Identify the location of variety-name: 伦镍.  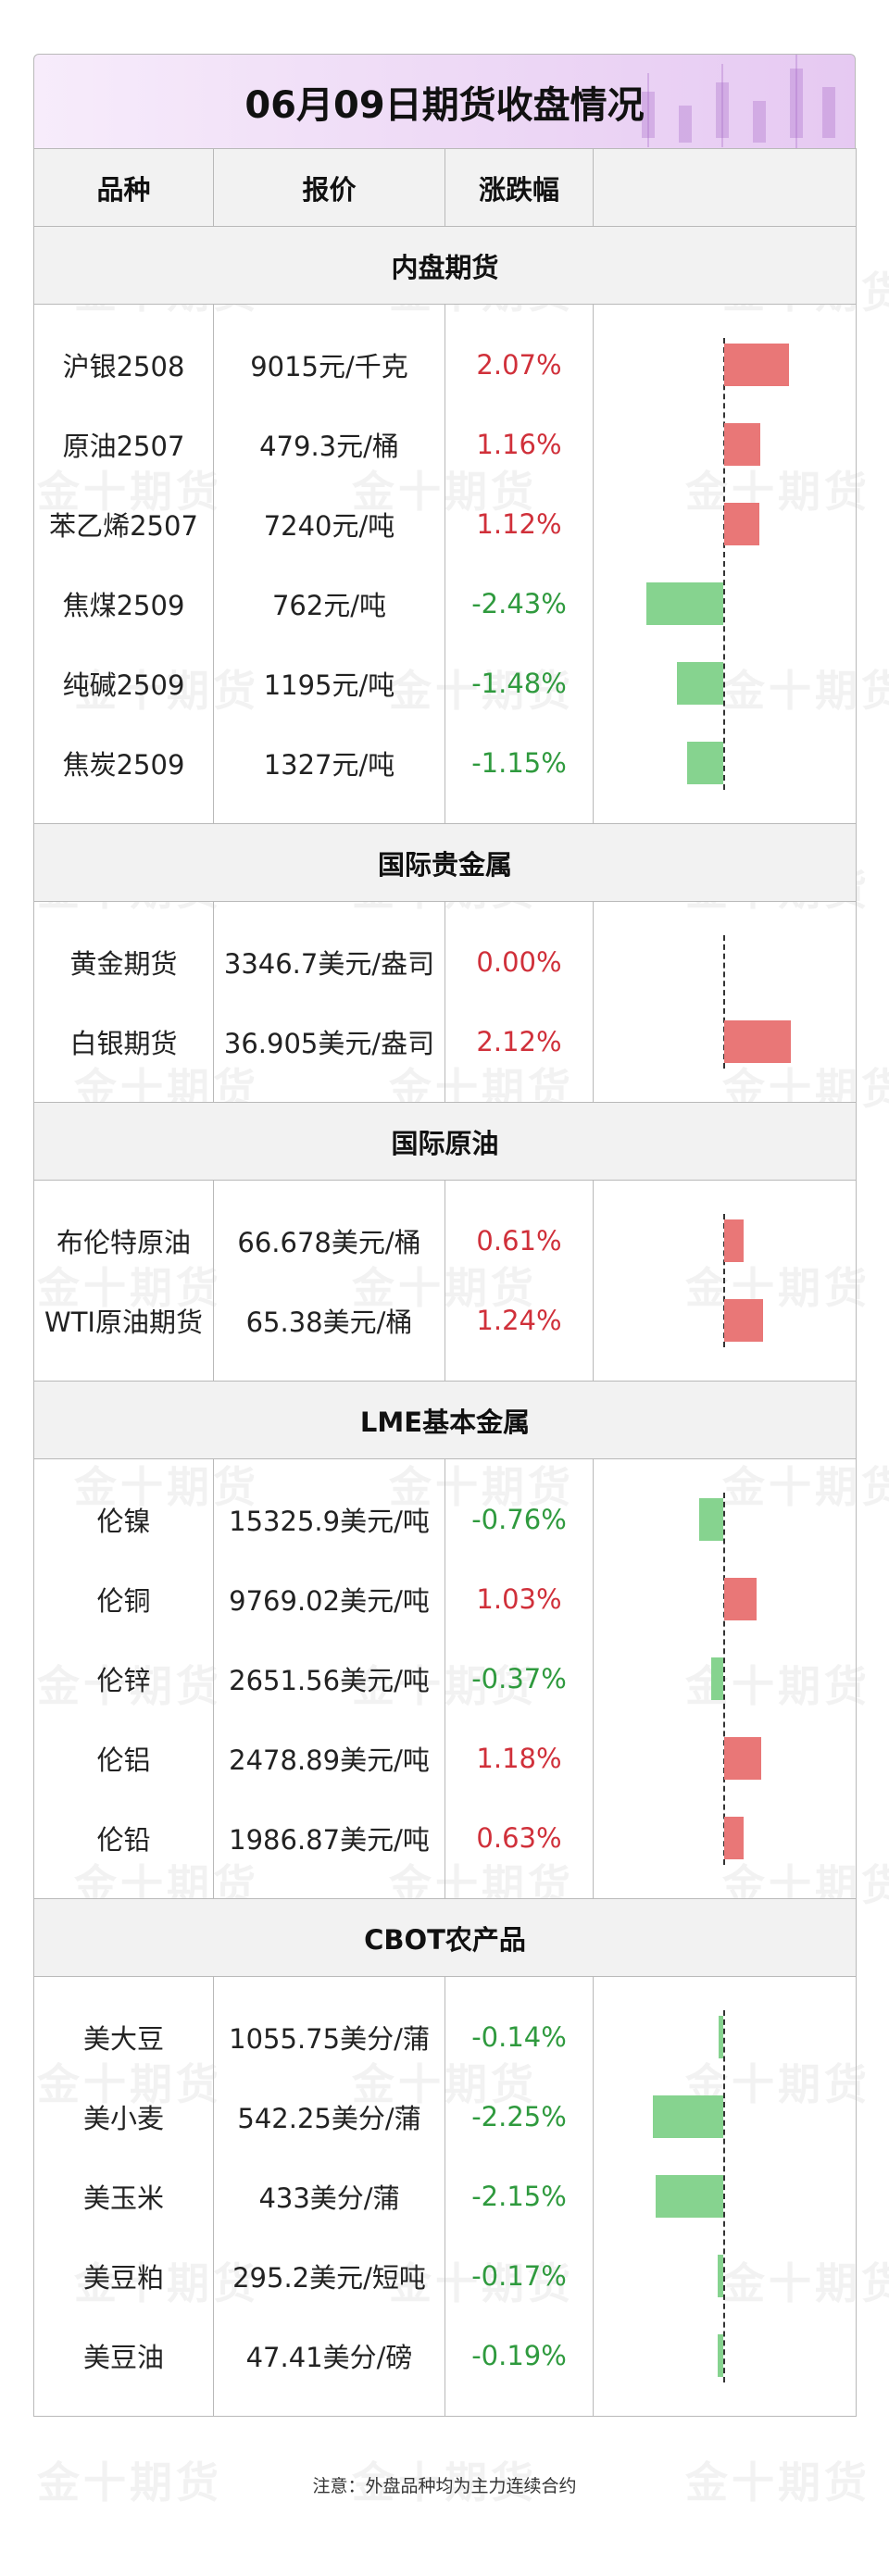
(123, 1522).